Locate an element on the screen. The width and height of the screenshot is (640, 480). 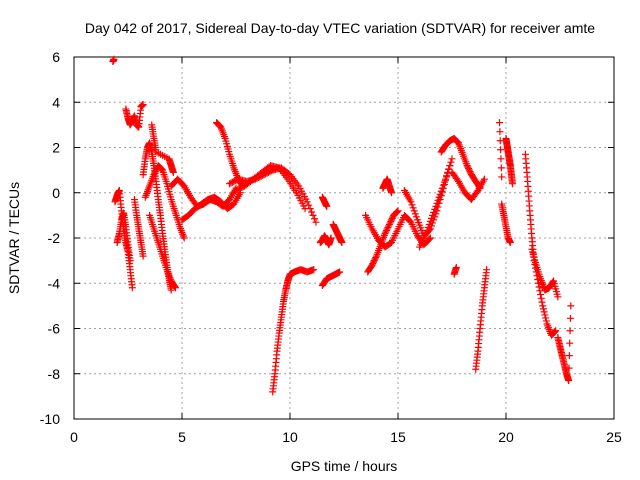
y-tick-label: -2 is located at coordinates (54, 238).